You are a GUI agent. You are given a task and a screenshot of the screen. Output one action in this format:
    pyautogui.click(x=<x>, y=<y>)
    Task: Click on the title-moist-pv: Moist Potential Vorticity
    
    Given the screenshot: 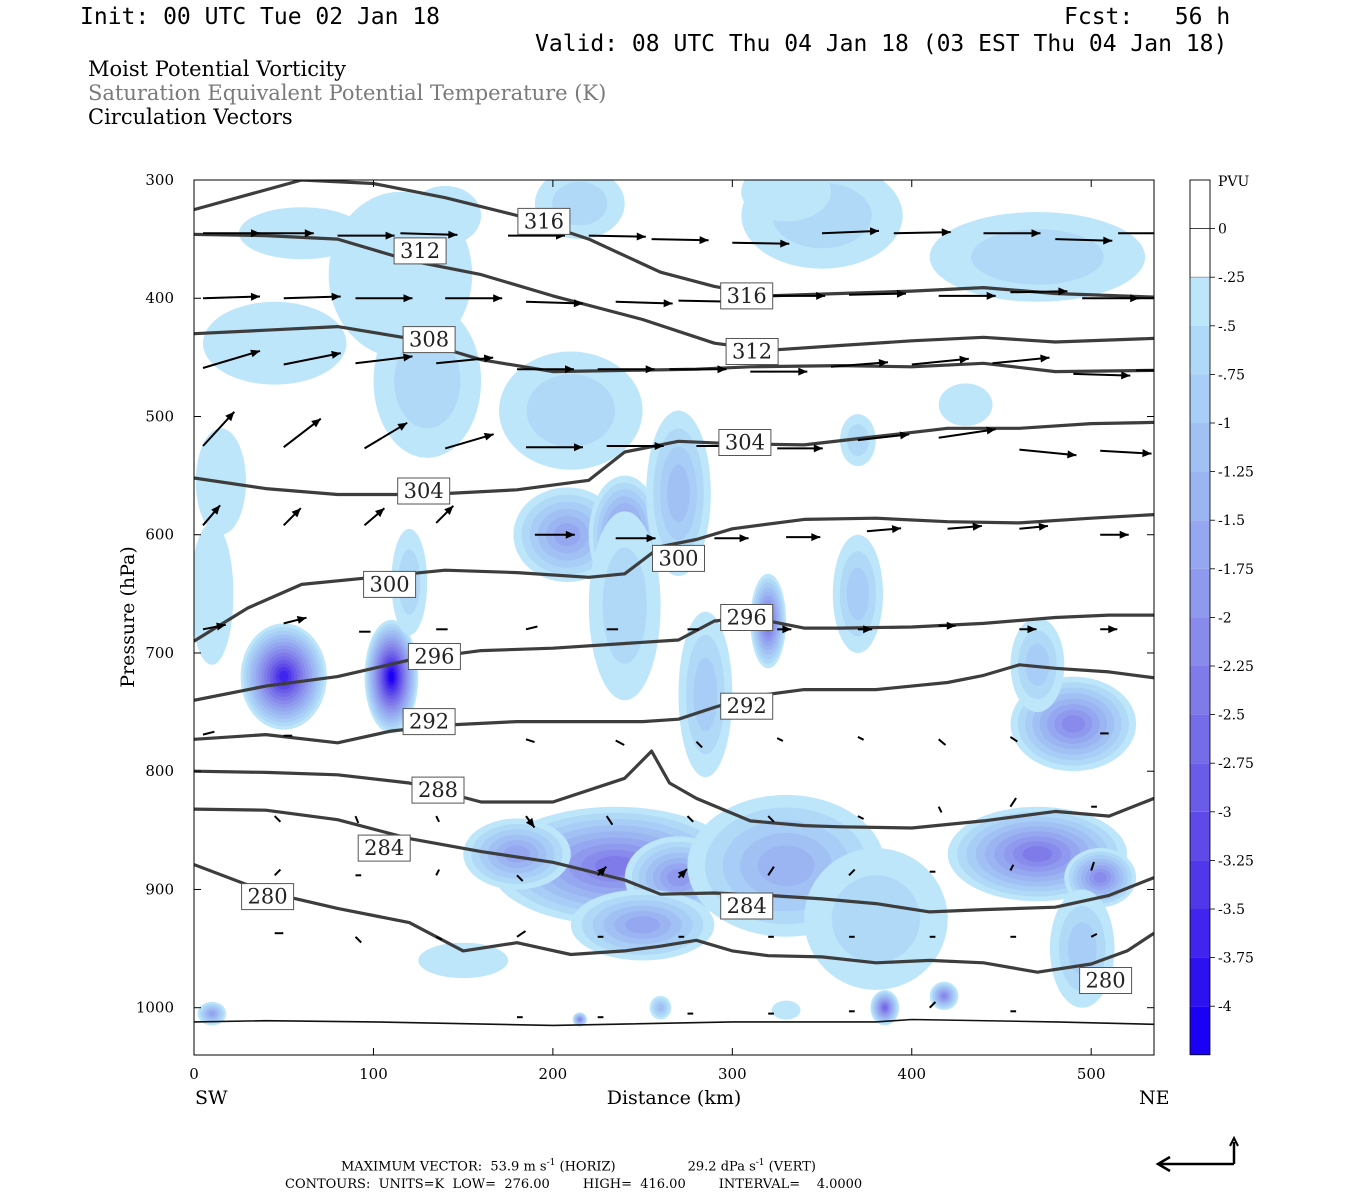 What is the action you would take?
    pyautogui.click(x=217, y=69)
    